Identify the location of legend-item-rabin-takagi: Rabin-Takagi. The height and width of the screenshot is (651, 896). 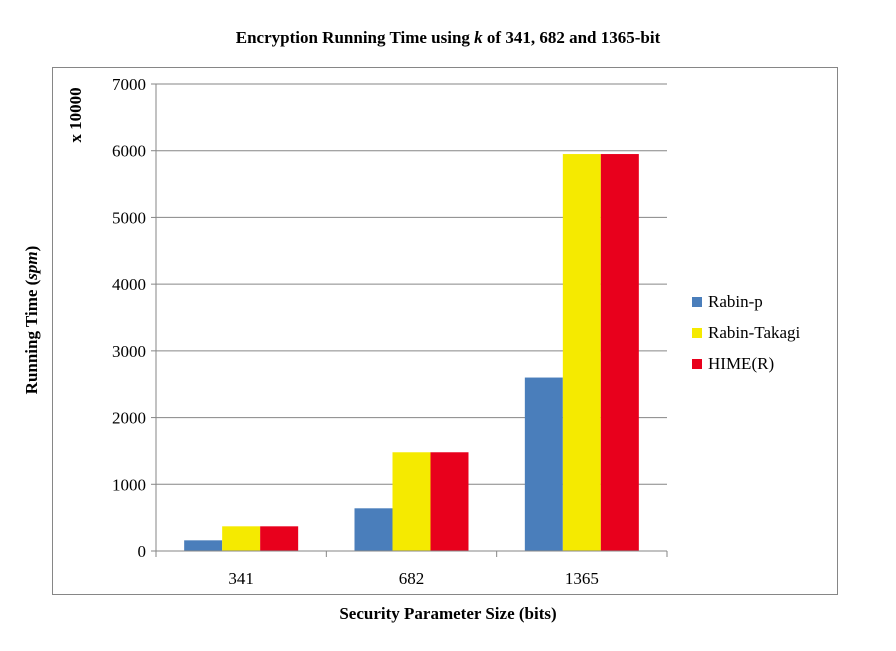
(746, 332).